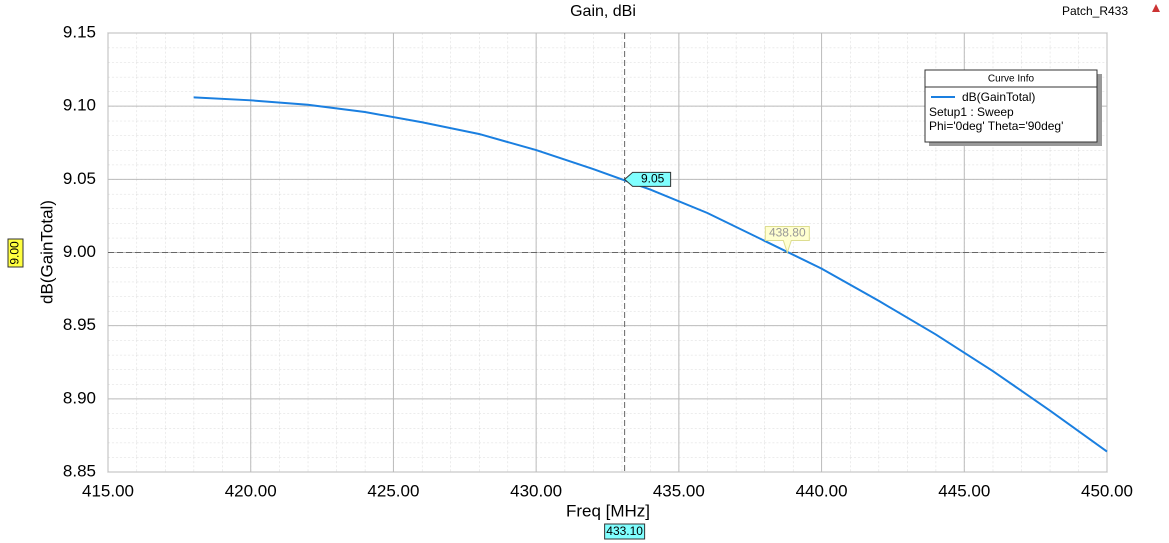 The image size is (1169, 543). What do you see at coordinates (46, 252) in the screenshot?
I see `y-axis-label: dB(GainTotal)` at bounding box center [46, 252].